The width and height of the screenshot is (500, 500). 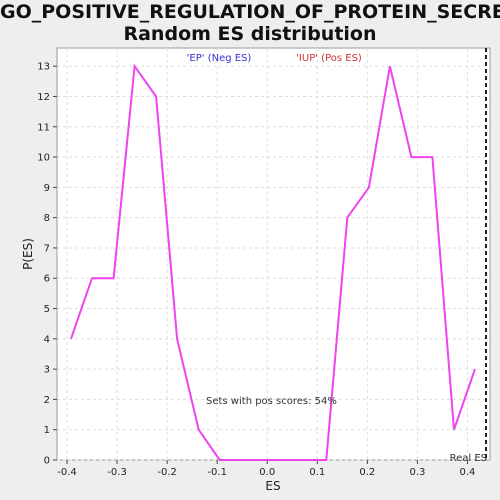 I want to click on y-tick-label: 5, so click(x=47, y=309).